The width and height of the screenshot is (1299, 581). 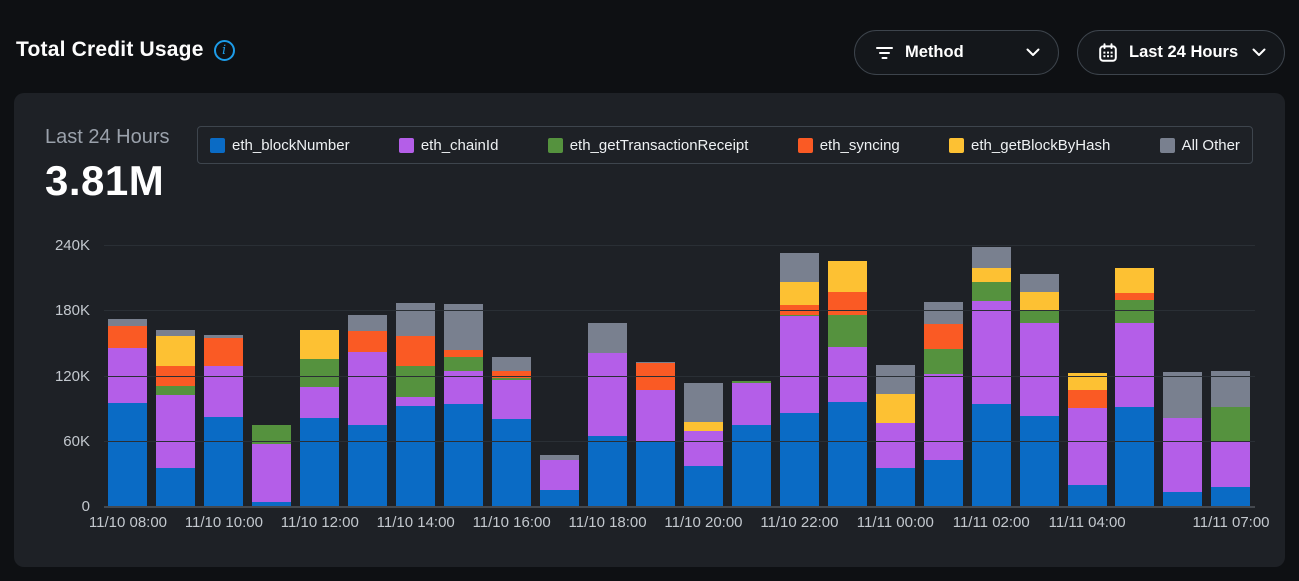 I want to click on legend-item: eth_getBlockByHash, so click(x=1029, y=145).